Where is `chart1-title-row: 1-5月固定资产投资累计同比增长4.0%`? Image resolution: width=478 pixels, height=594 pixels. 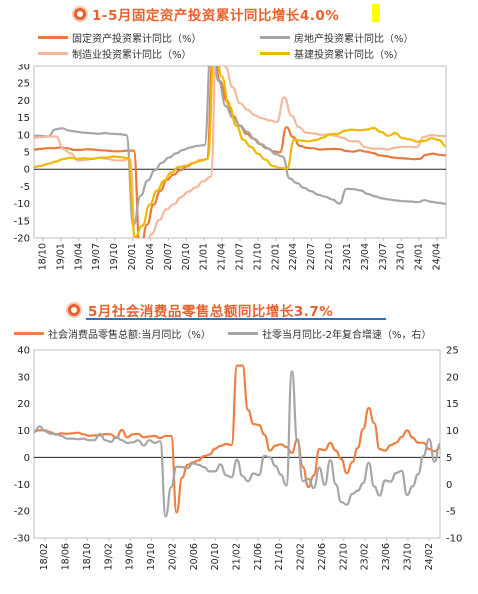
chart1-title-row: 1-5月固定资产投资累计同比增长4.0% is located at coordinates (239, 14).